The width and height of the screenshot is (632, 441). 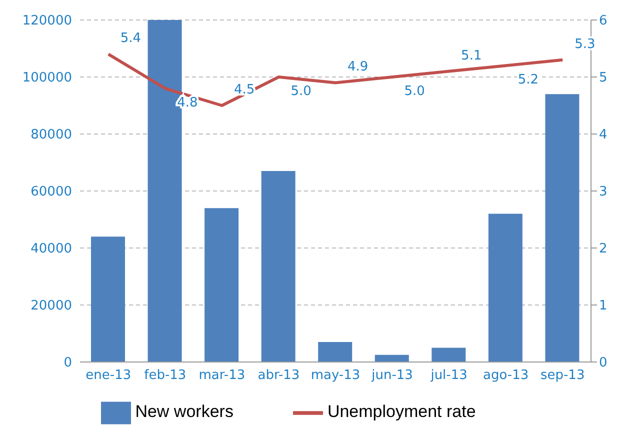 I want to click on x-tick-label: sep-13, so click(x=562, y=376).